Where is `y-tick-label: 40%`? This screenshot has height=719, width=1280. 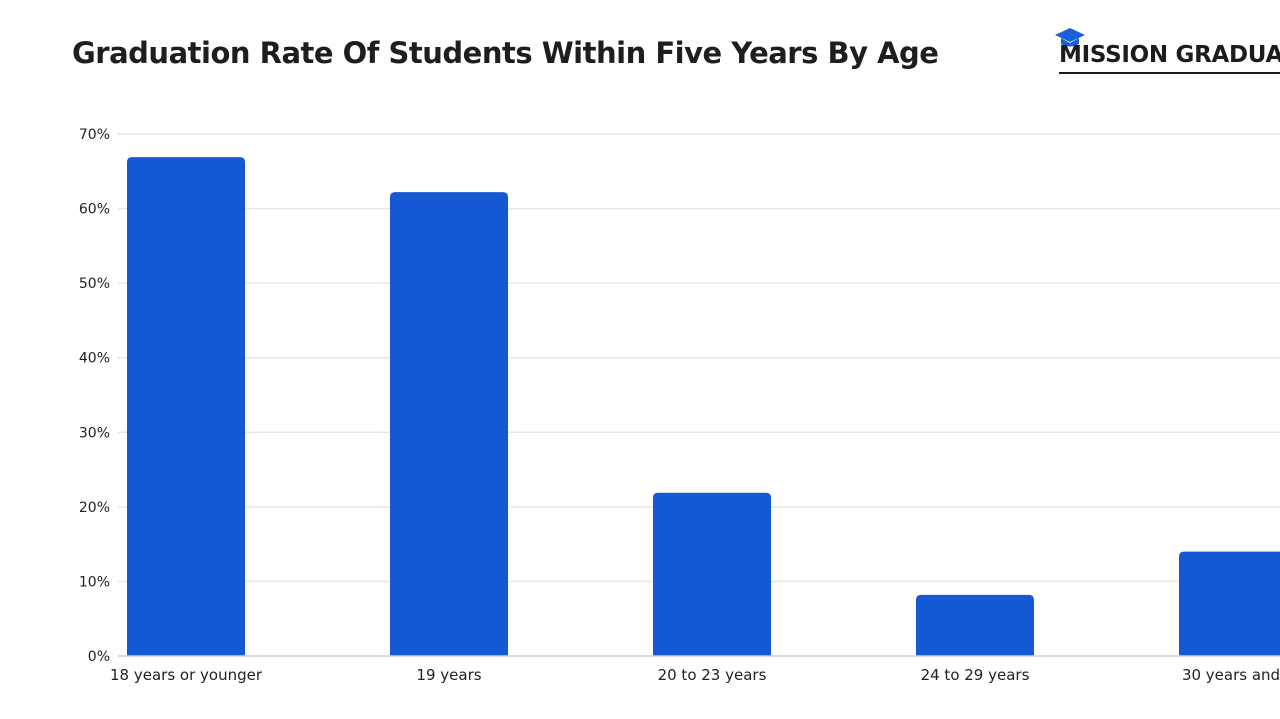
y-tick-label: 40% is located at coordinates (94, 359).